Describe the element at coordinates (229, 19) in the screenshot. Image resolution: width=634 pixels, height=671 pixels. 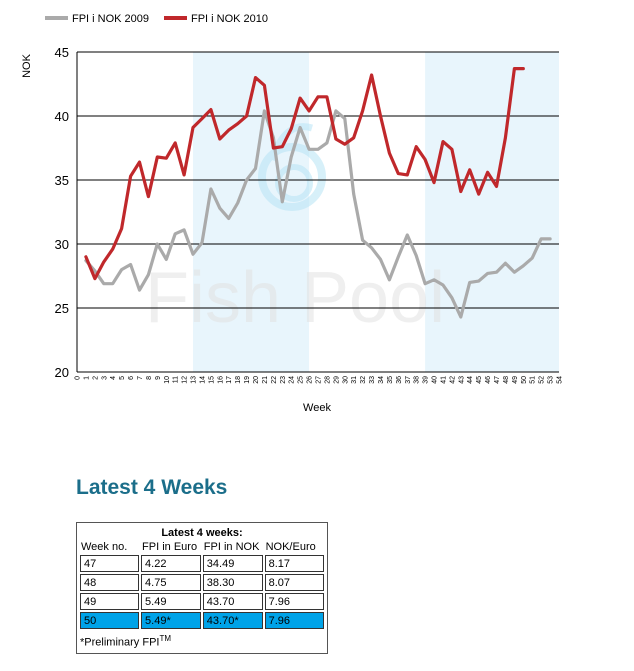
I see `legend-label-2010: FPI i NOK 2010` at that location.